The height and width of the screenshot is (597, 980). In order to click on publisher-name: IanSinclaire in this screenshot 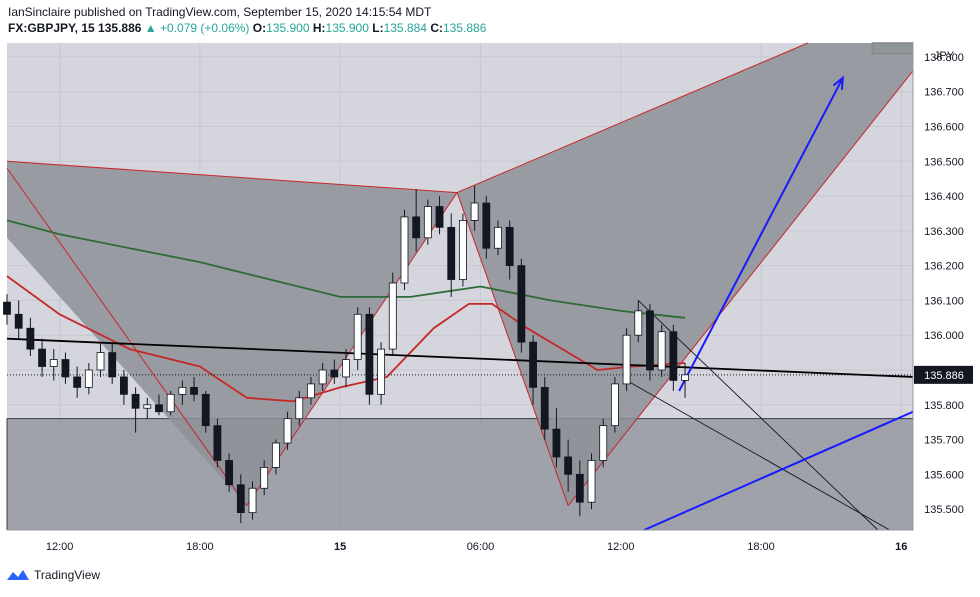, I will do `click(39, 12)`.